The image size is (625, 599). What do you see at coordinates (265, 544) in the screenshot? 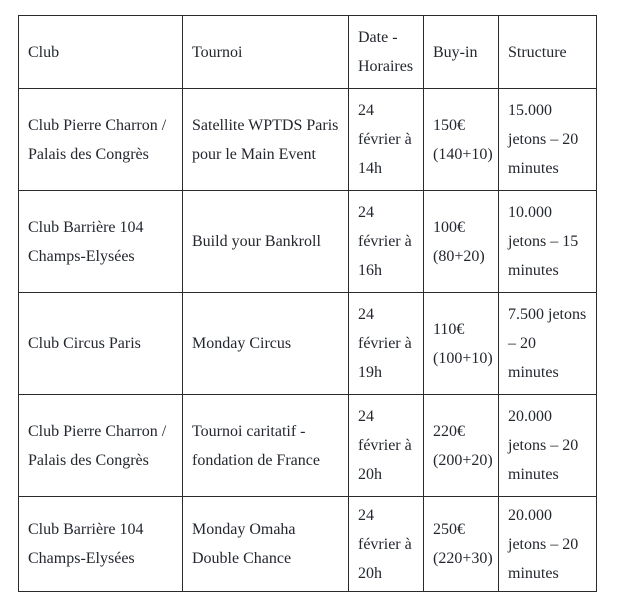
I see `cell-tournoi: Monday Omaha Double Chance` at bounding box center [265, 544].